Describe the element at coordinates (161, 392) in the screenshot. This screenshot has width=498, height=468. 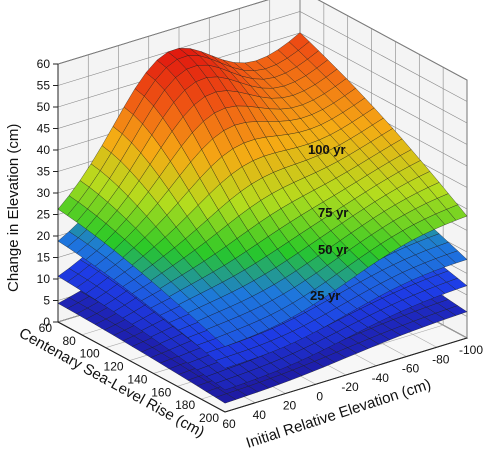
I see `y-tick-label: 160` at that location.